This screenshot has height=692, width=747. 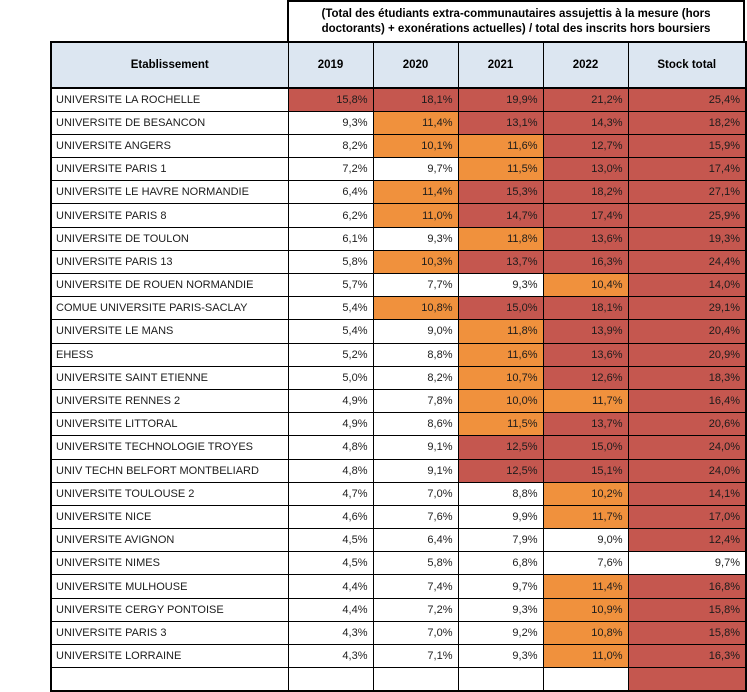 I want to click on etablissement-cell: UNIVERSITE LE MANS, so click(x=169, y=331).